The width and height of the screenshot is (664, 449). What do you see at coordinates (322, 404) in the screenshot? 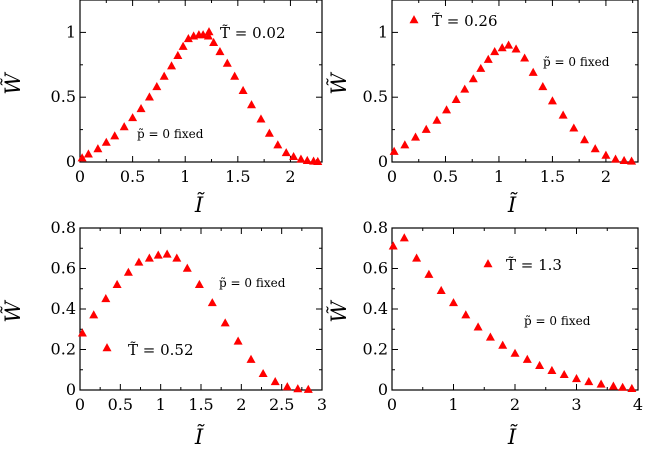
I see `x-tick-label: 3` at bounding box center [322, 404].